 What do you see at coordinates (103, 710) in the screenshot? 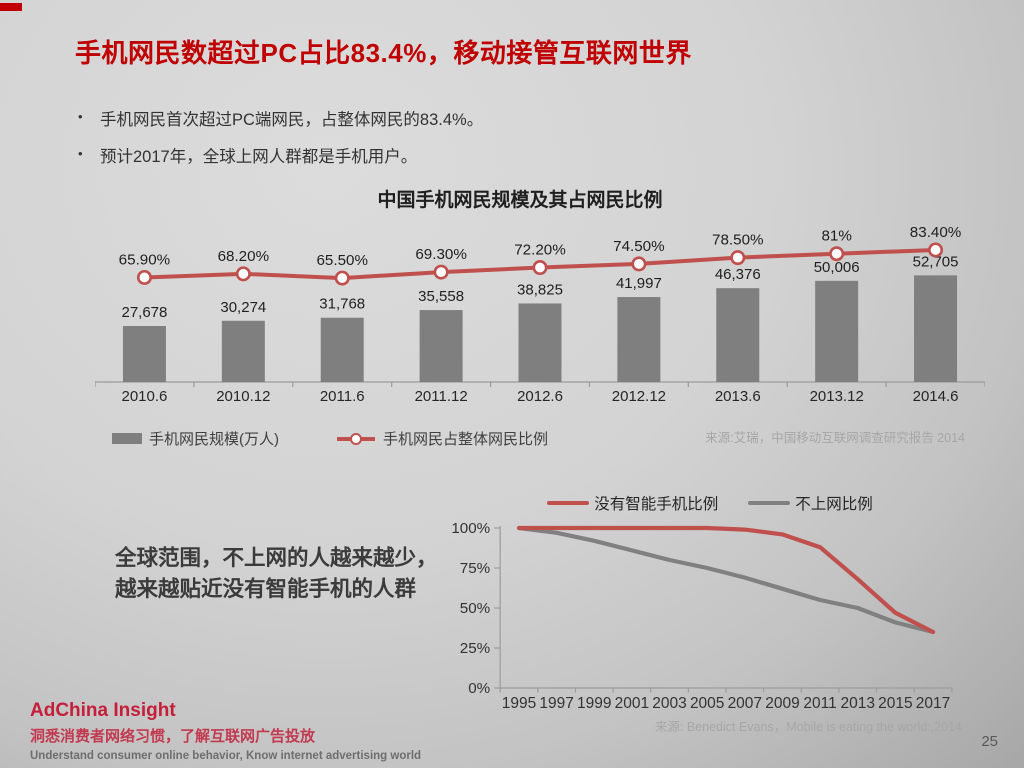
I see `brand-logo-text: AdChina Insight` at bounding box center [103, 710].